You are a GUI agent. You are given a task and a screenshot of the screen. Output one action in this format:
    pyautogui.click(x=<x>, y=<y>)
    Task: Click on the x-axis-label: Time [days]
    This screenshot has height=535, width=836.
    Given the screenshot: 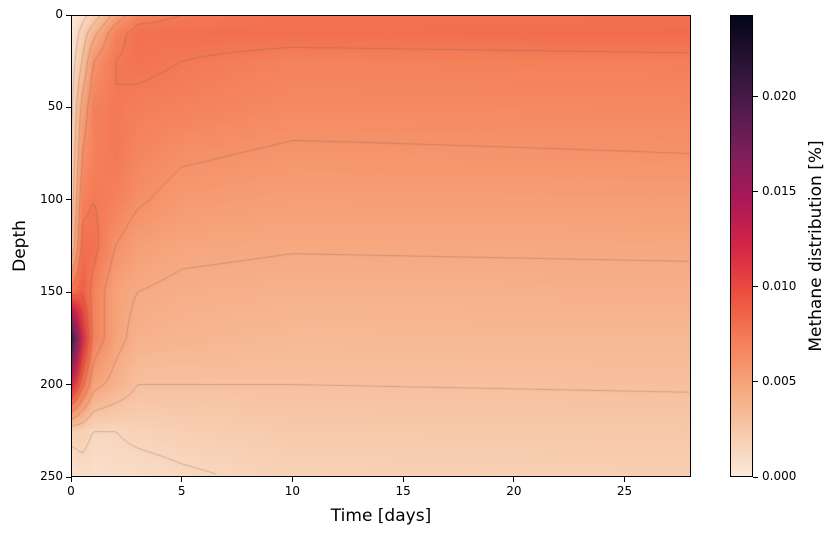 What is the action you would take?
    pyautogui.click(x=381, y=516)
    